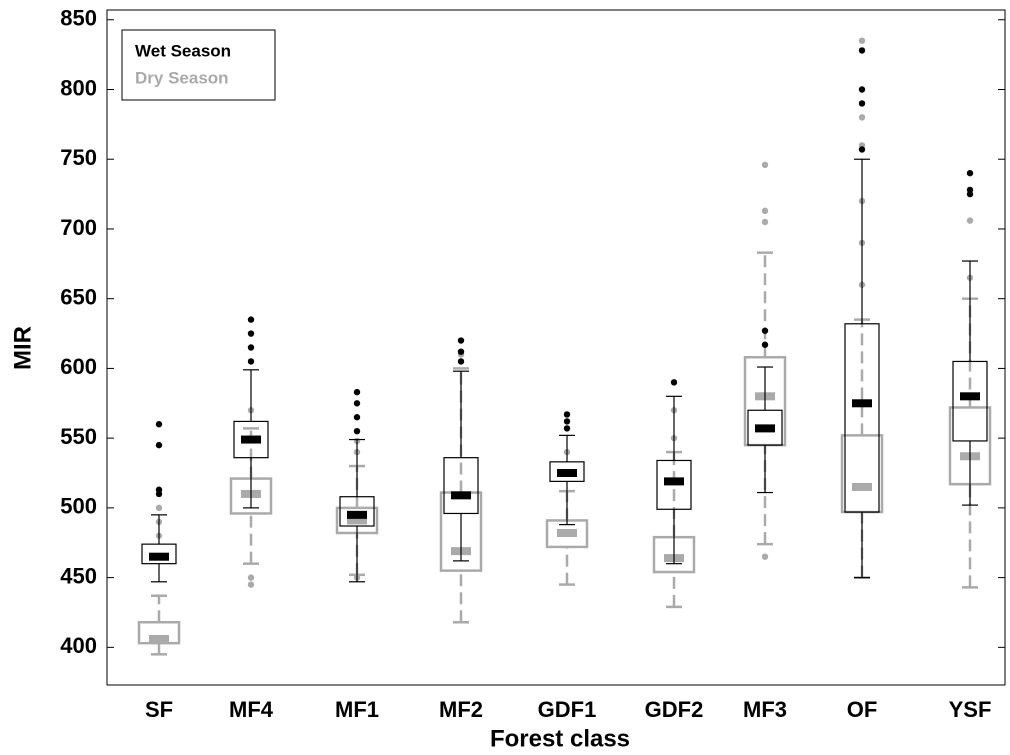 The width and height of the screenshot is (1010, 755). I want to click on x-tick-label: MF4, so click(251, 709).